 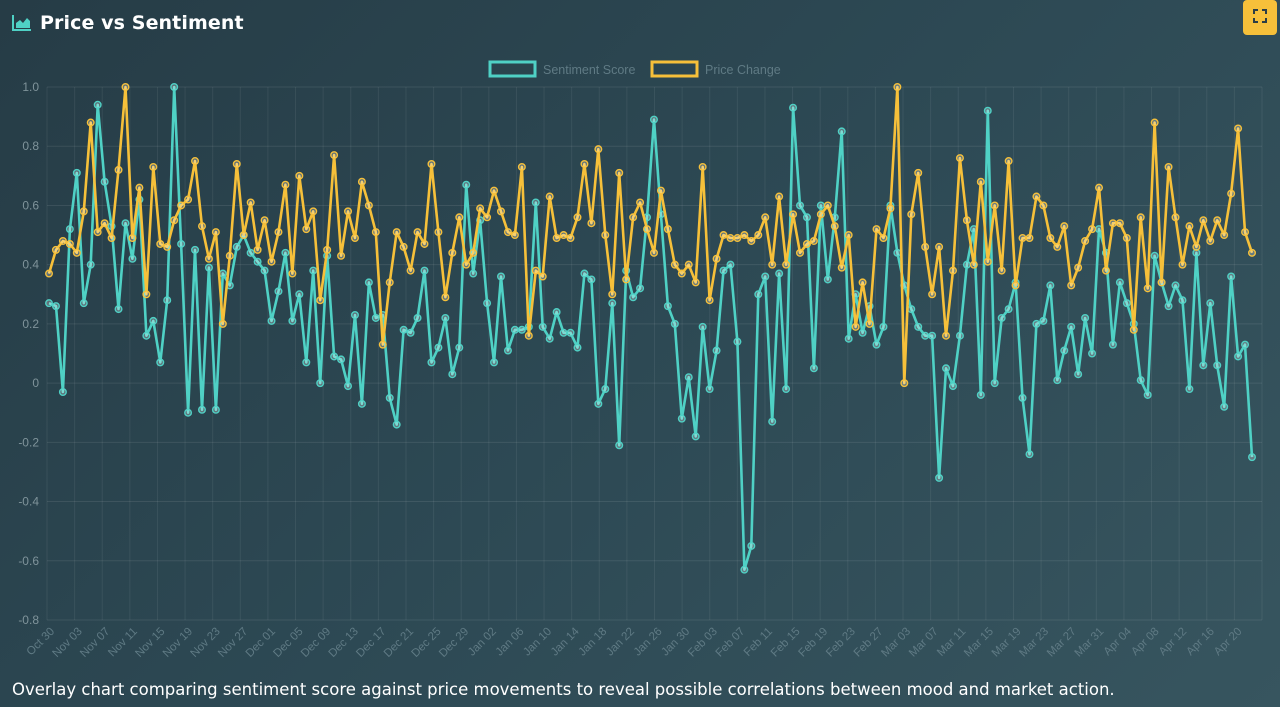 I want to click on x-tick-label: Dec 17, so click(x=371, y=643).